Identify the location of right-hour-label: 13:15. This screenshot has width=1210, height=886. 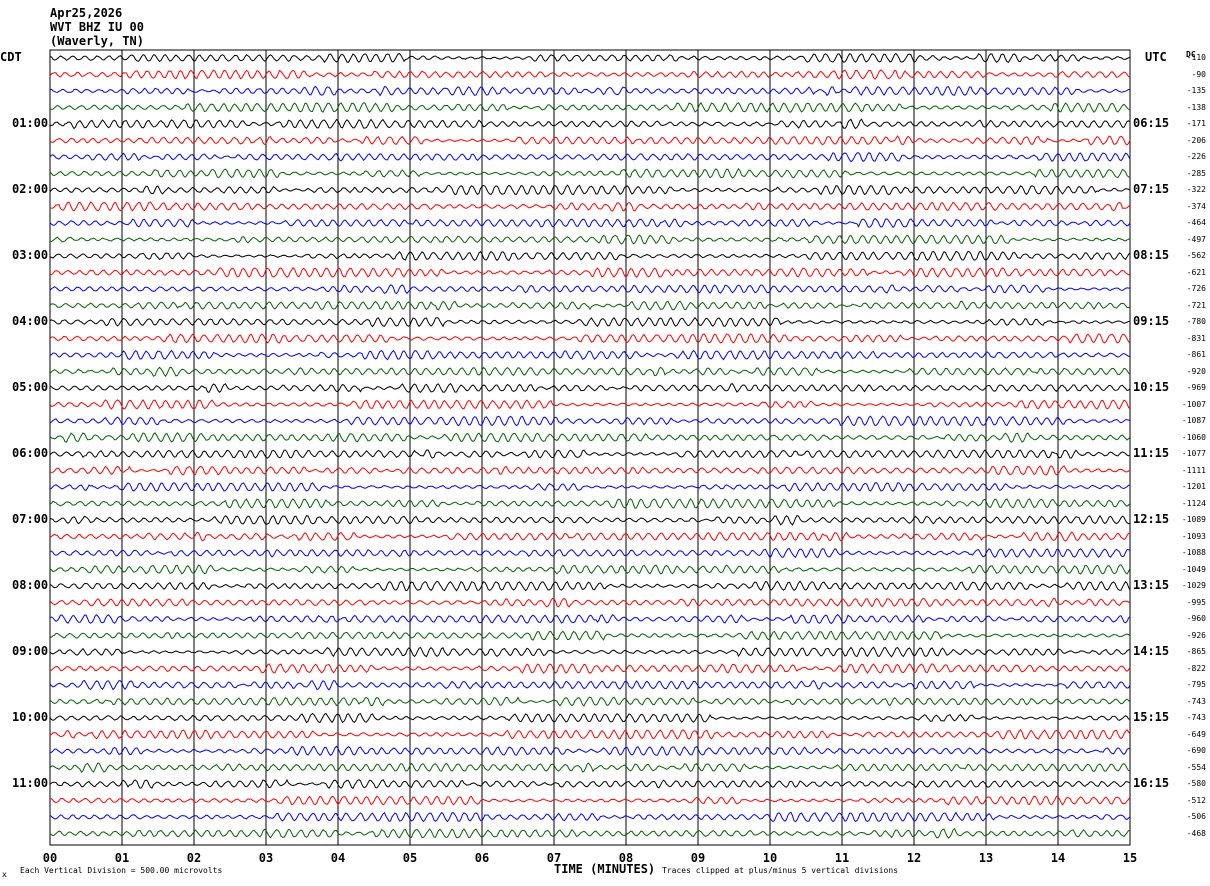
(1151, 585).